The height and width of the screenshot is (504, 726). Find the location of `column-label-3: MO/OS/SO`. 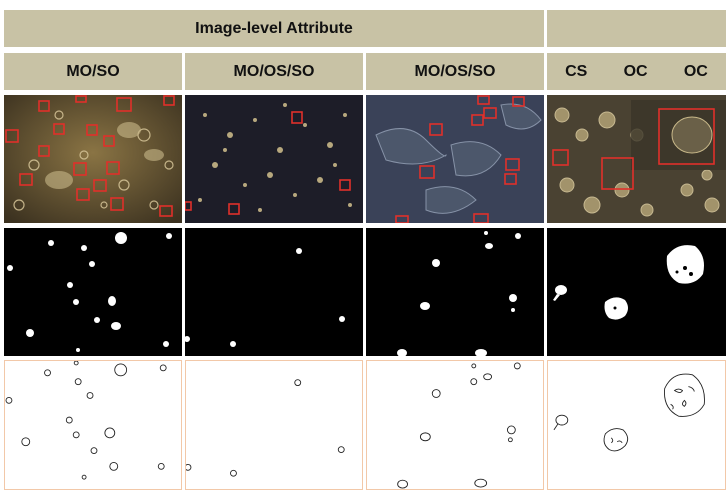

column-label-3: MO/OS/SO is located at coordinates (455, 71).